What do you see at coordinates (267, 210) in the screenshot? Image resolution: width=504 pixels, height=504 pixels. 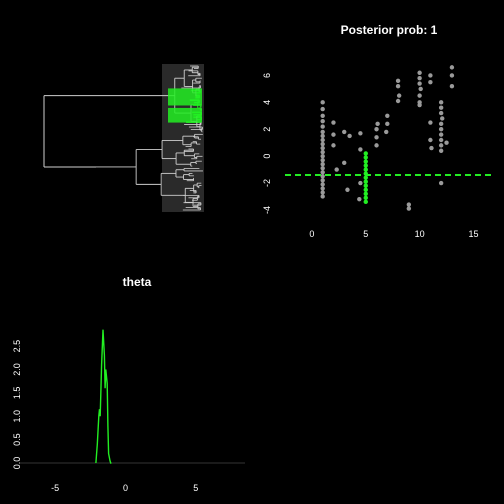 I see `y-tick-label: -4` at bounding box center [267, 210].